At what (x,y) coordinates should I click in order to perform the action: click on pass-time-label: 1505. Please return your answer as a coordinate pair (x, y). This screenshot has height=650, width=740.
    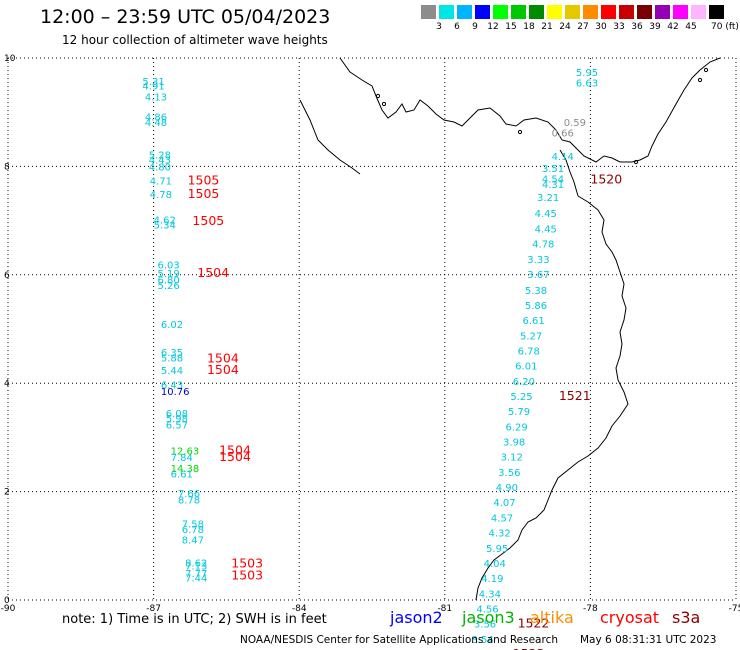
    Looking at the image, I should click on (204, 179).